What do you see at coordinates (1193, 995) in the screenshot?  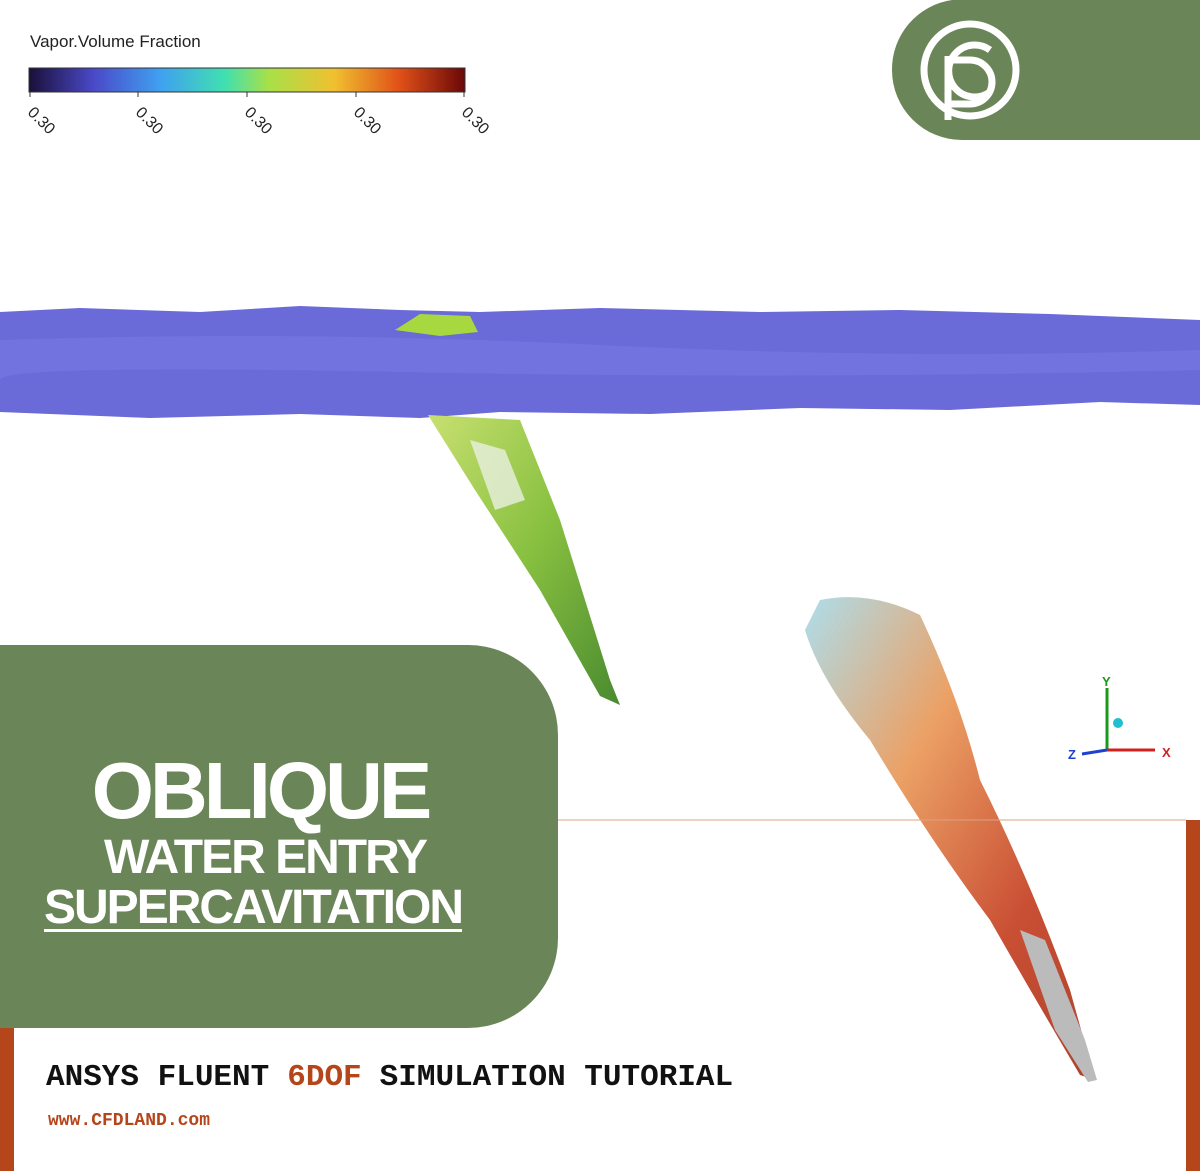 I see `right-bar` at bounding box center [1193, 995].